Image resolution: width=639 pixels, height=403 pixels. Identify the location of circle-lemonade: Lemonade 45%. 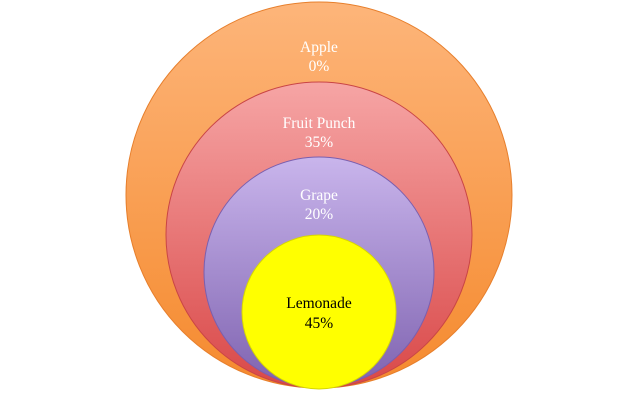
(319, 312).